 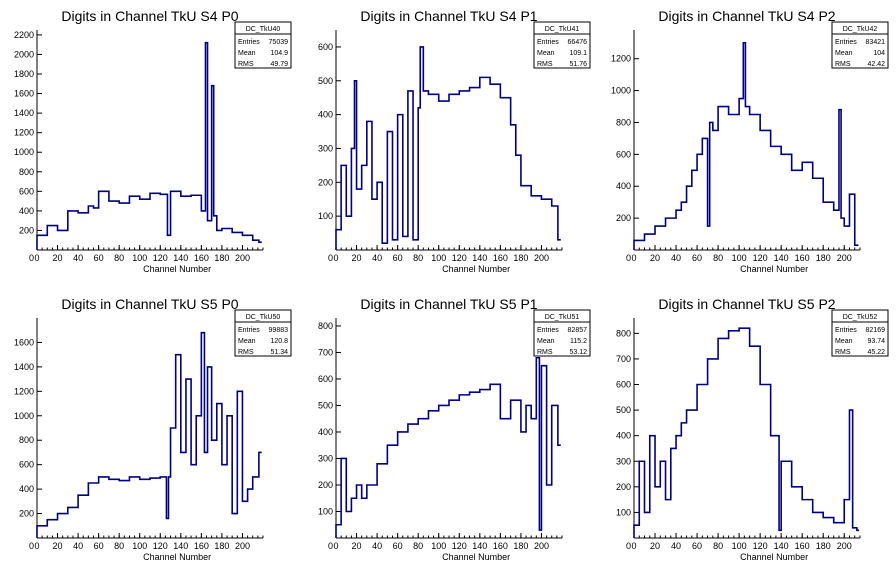 What do you see at coordinates (279, 352) in the screenshot?
I see `stats-value: 51.34` at bounding box center [279, 352].